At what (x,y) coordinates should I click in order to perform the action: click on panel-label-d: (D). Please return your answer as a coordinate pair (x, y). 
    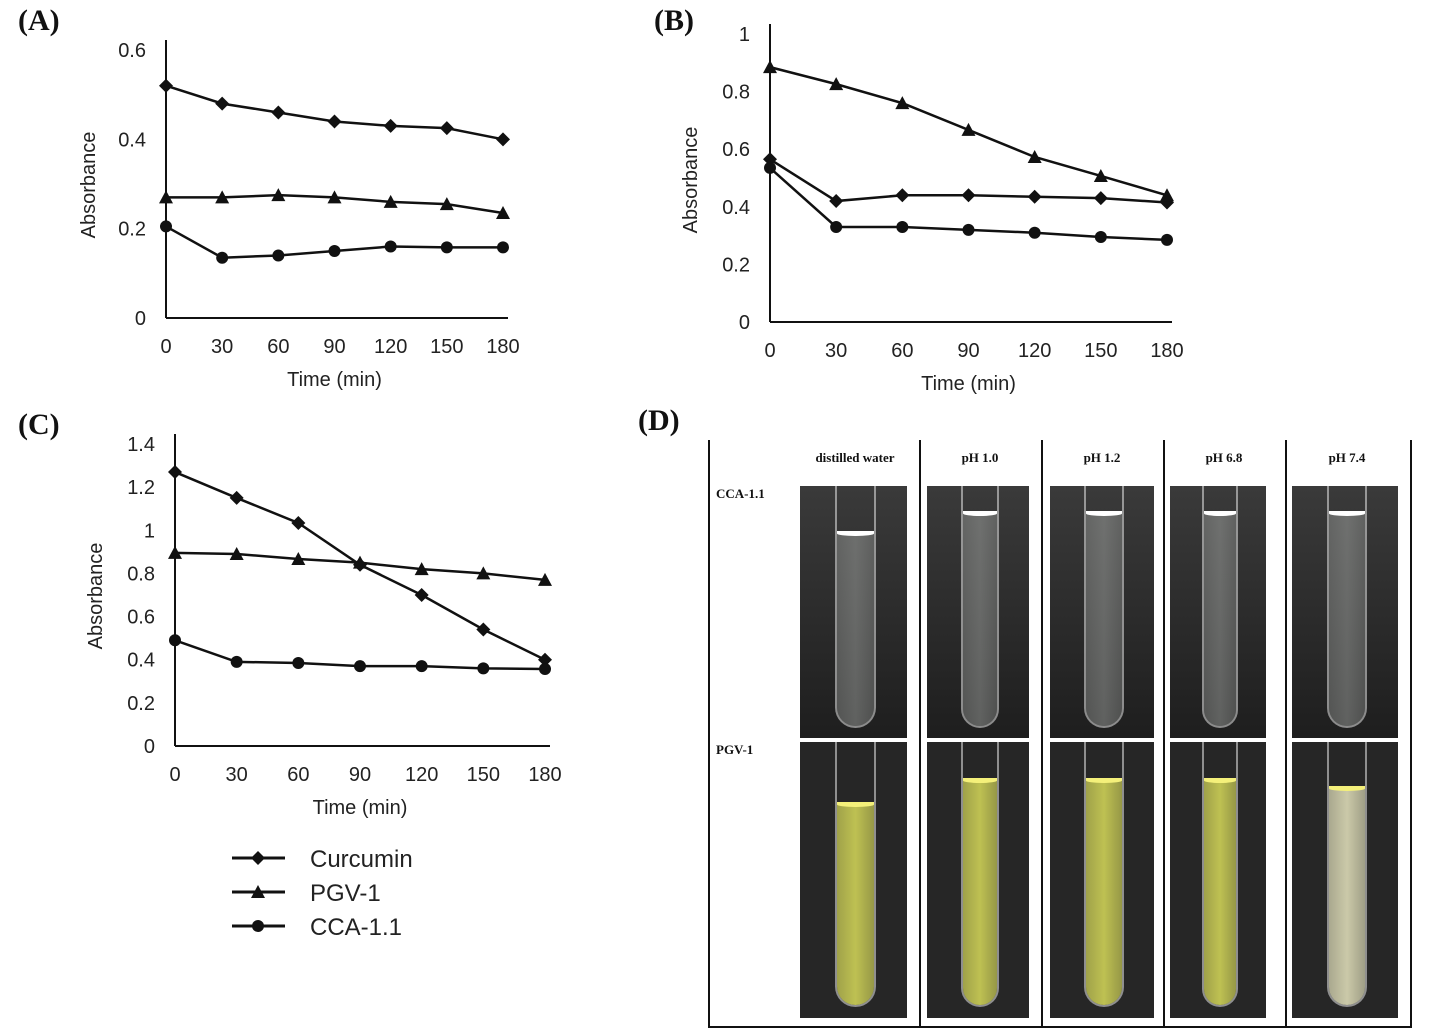
    Looking at the image, I should click on (659, 420).